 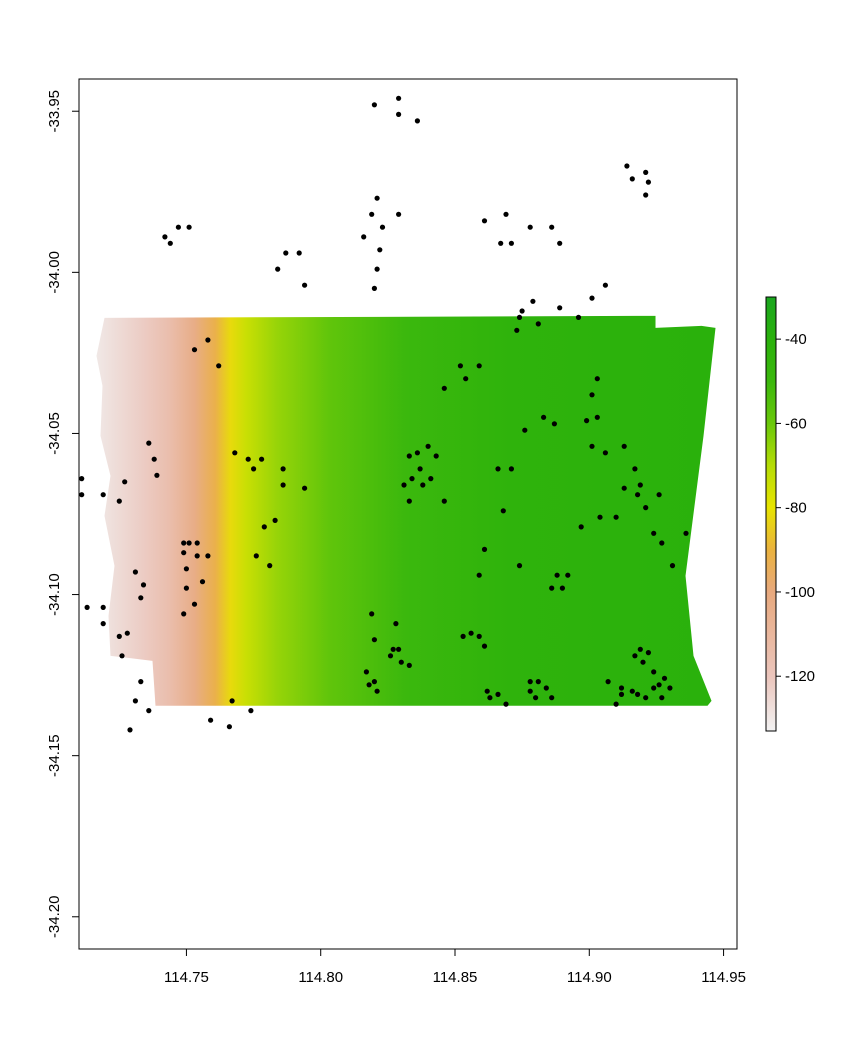 I want to click on y-tick-label: -34.10, so click(x=54, y=594).